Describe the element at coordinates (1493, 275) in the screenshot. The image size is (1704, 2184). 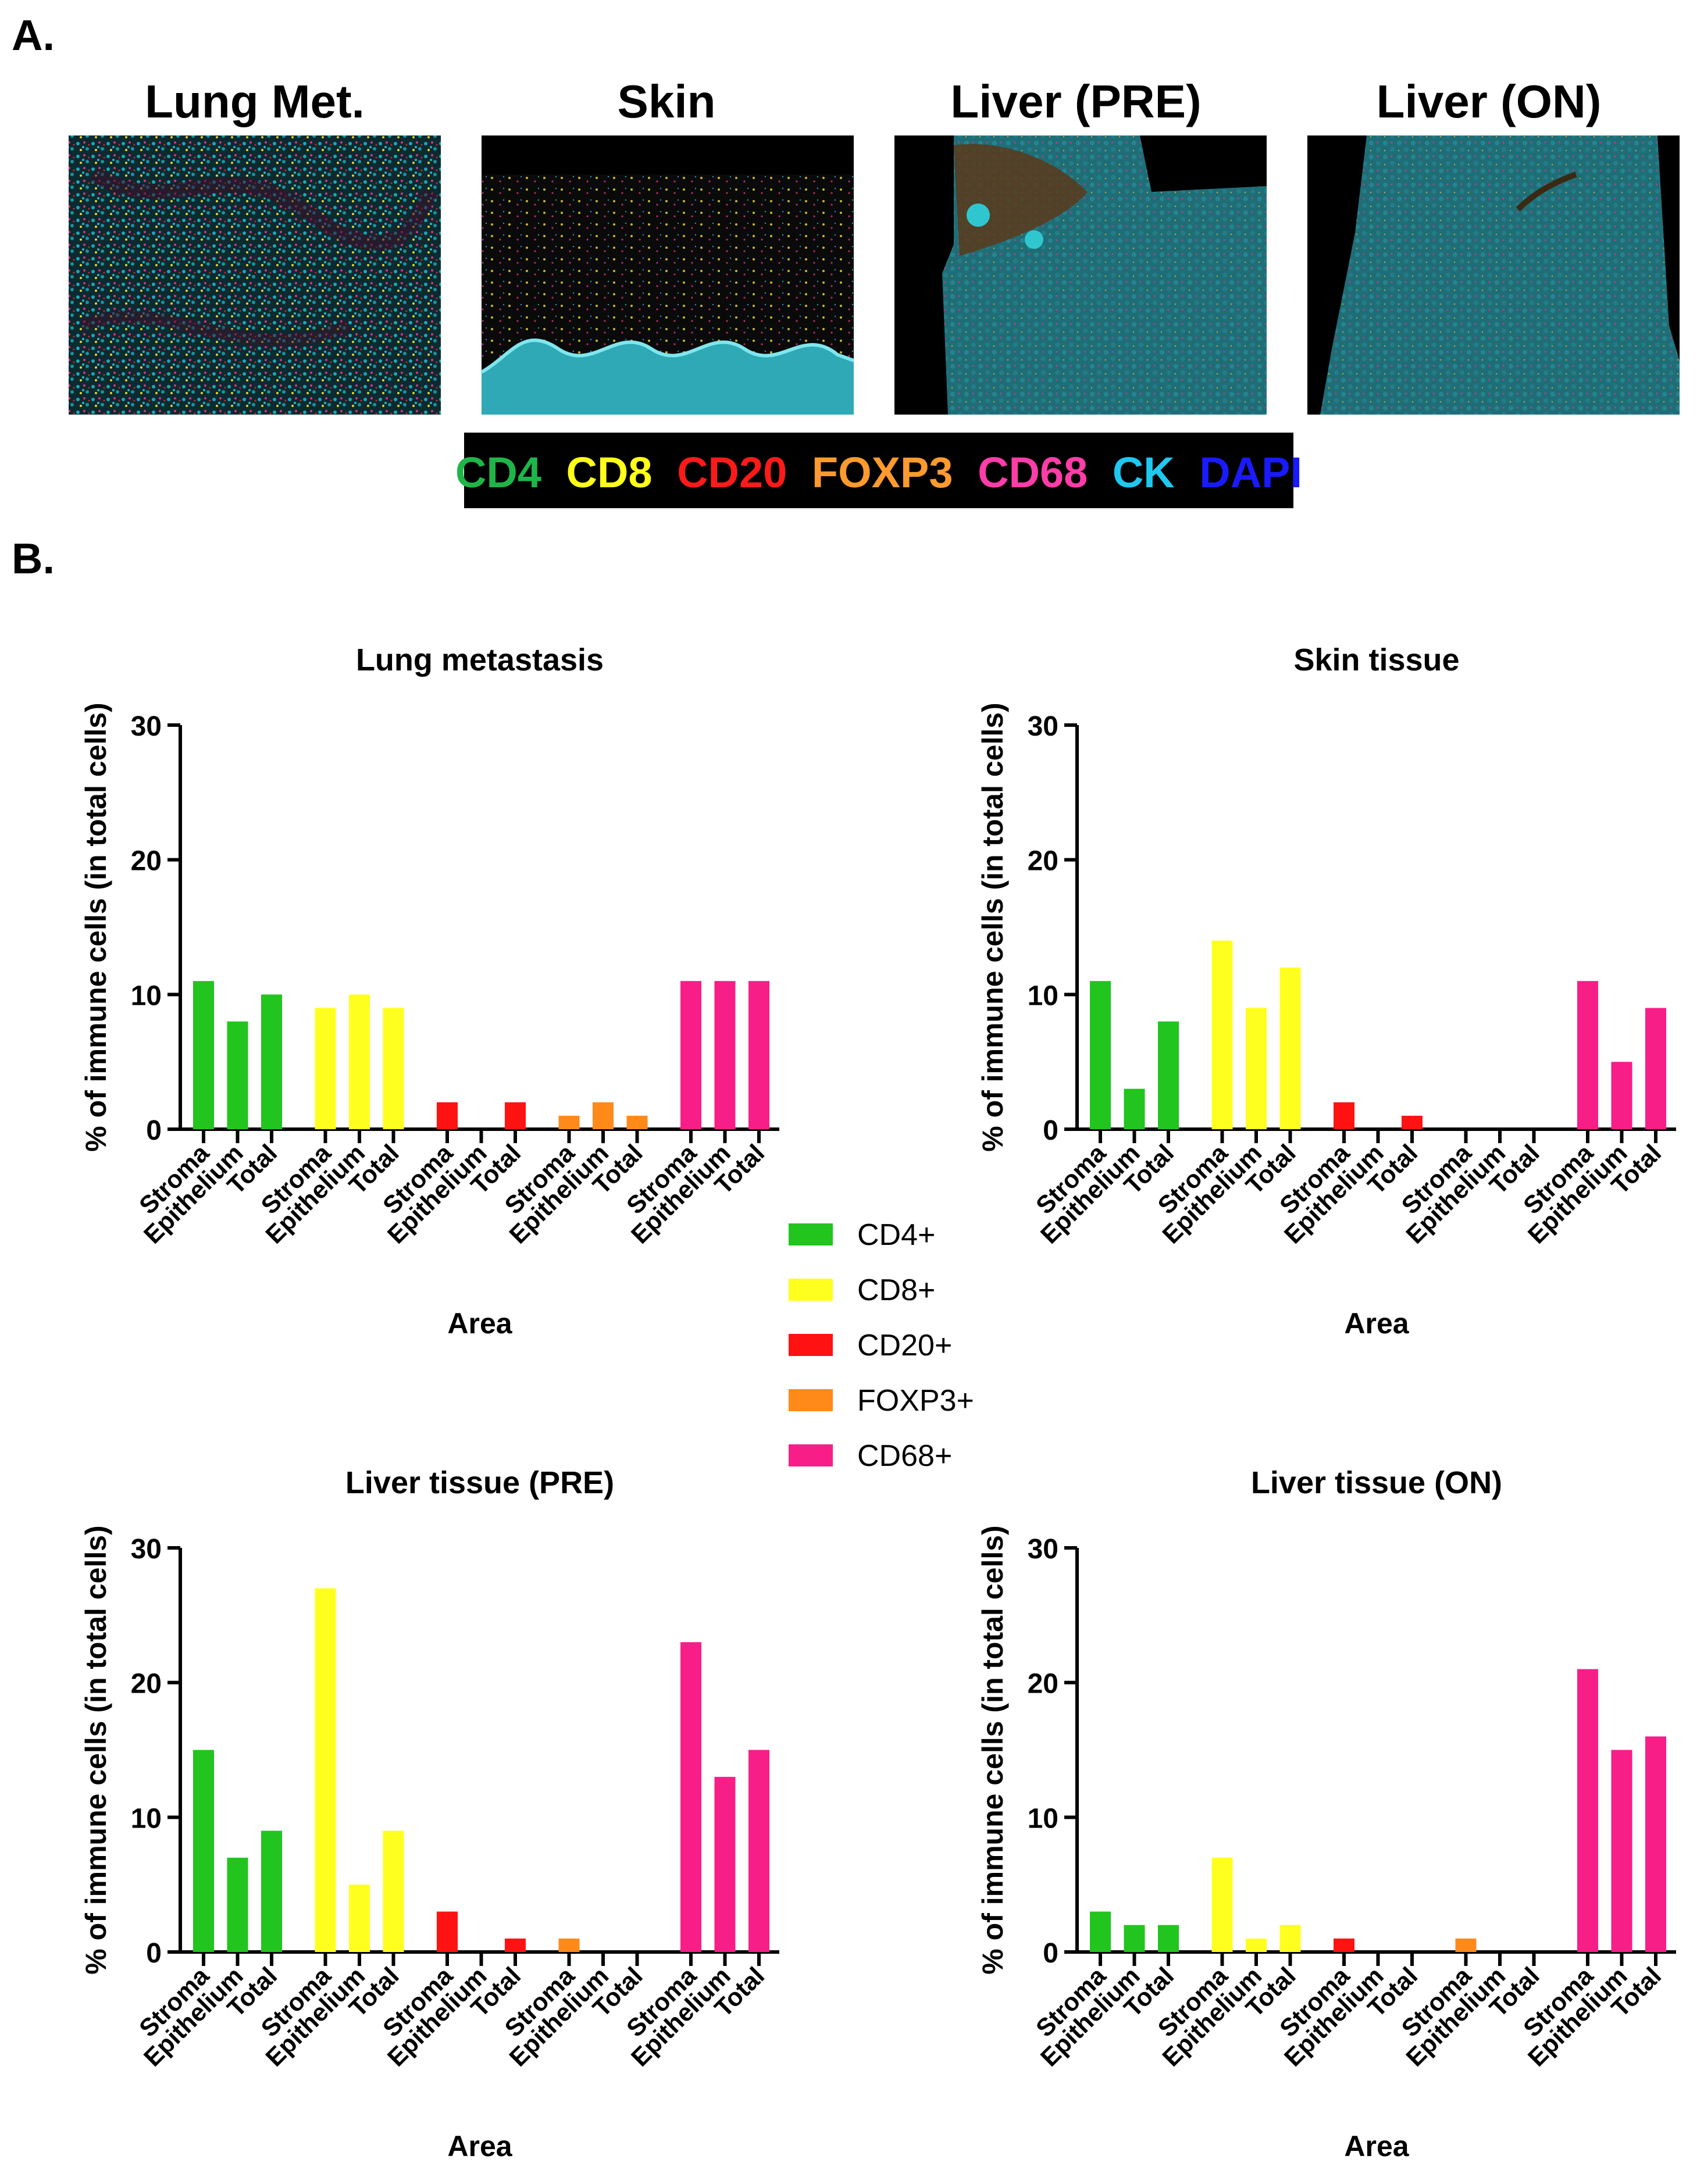
I see `tissue-image-liver-on` at that location.